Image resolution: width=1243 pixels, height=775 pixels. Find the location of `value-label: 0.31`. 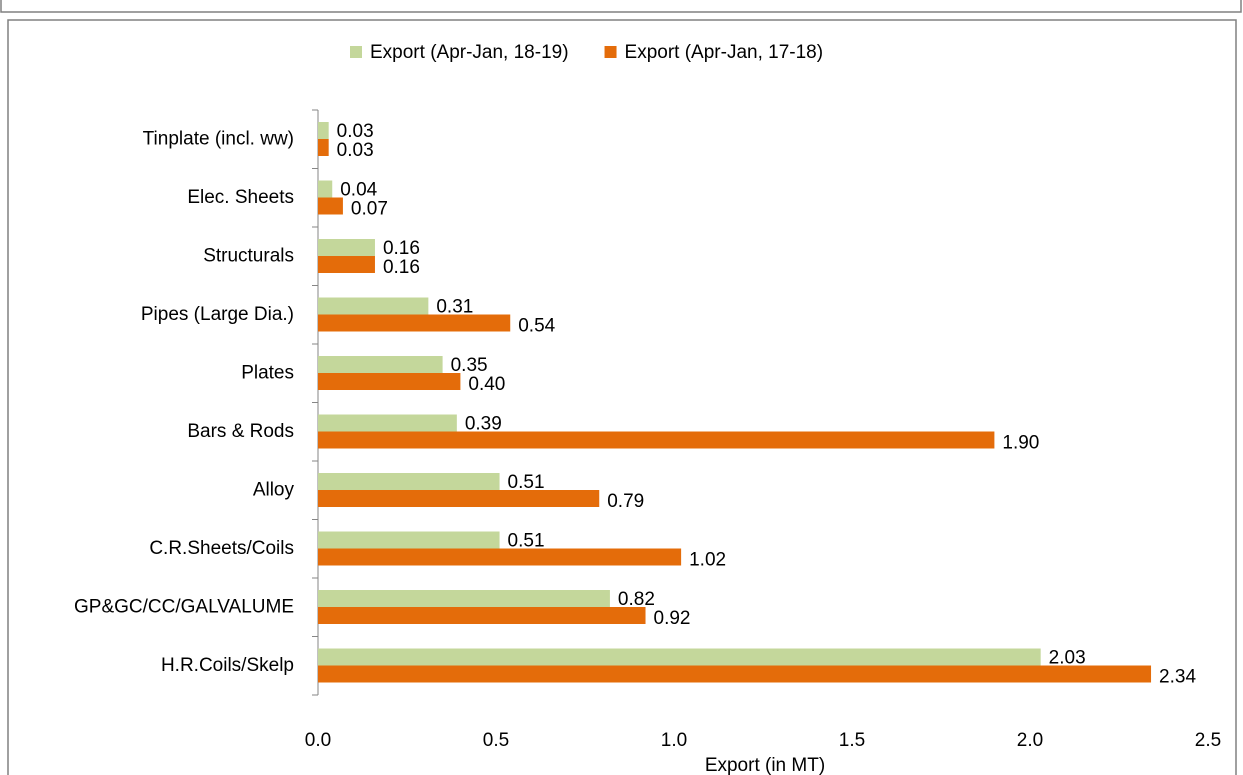

value-label: 0.31 is located at coordinates (454, 307).